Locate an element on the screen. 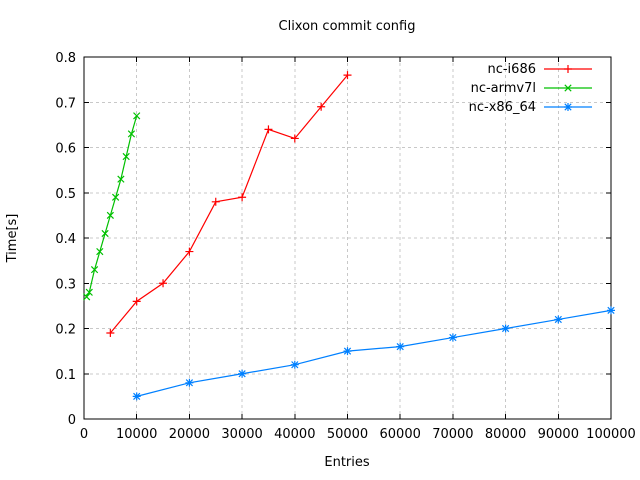  x-tick-label: 60000 is located at coordinates (400, 434).